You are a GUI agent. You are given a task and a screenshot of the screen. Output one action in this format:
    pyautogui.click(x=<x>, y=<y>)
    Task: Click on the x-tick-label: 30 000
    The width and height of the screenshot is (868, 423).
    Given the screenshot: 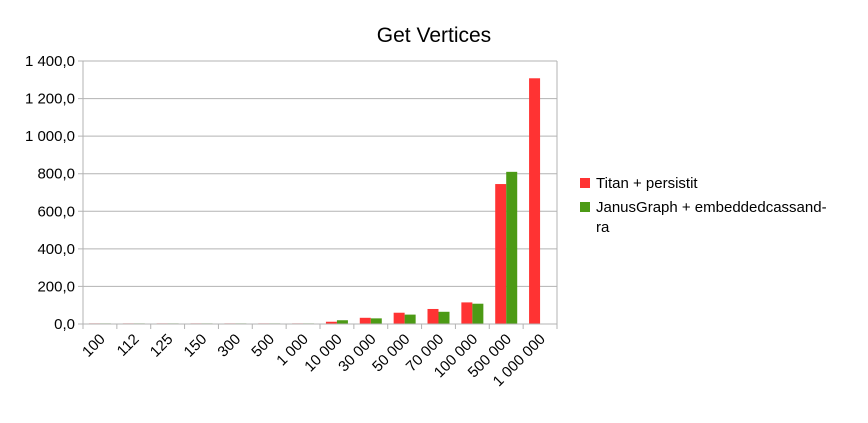 What is the action you would take?
    pyautogui.click(x=357, y=353)
    